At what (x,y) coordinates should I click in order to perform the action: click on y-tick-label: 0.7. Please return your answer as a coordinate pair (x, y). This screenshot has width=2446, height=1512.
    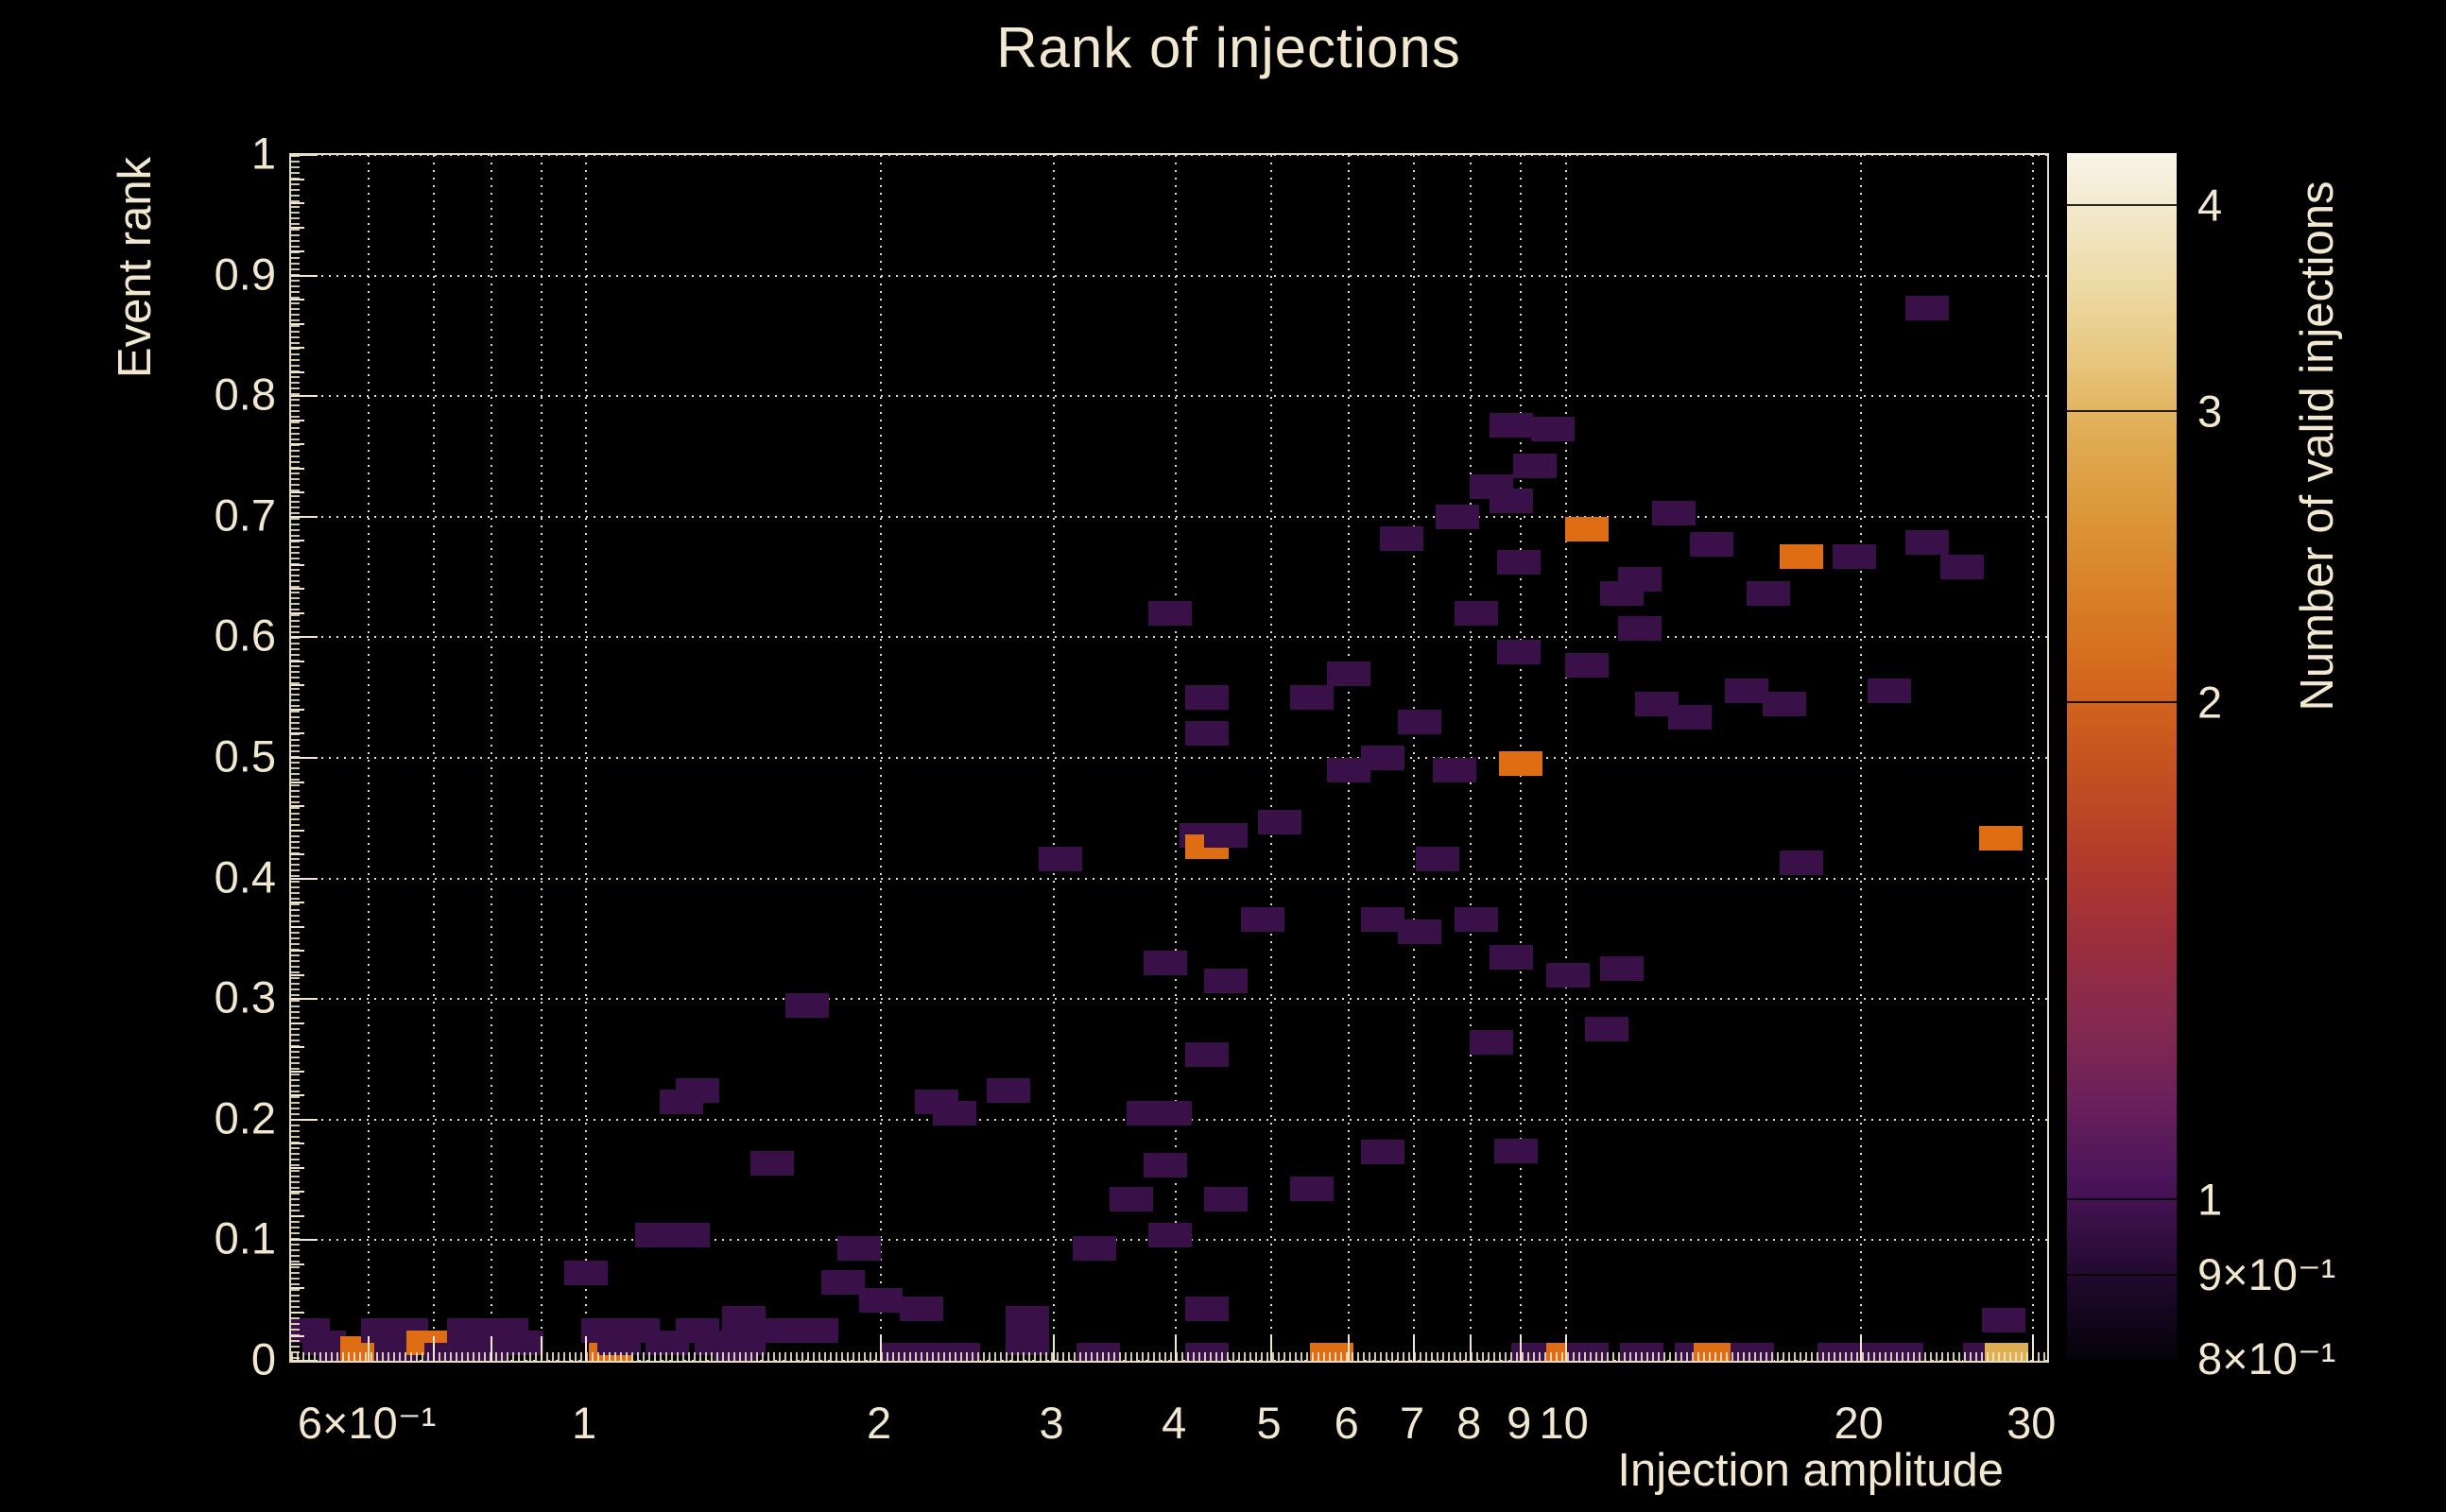
    Looking at the image, I should click on (245, 515).